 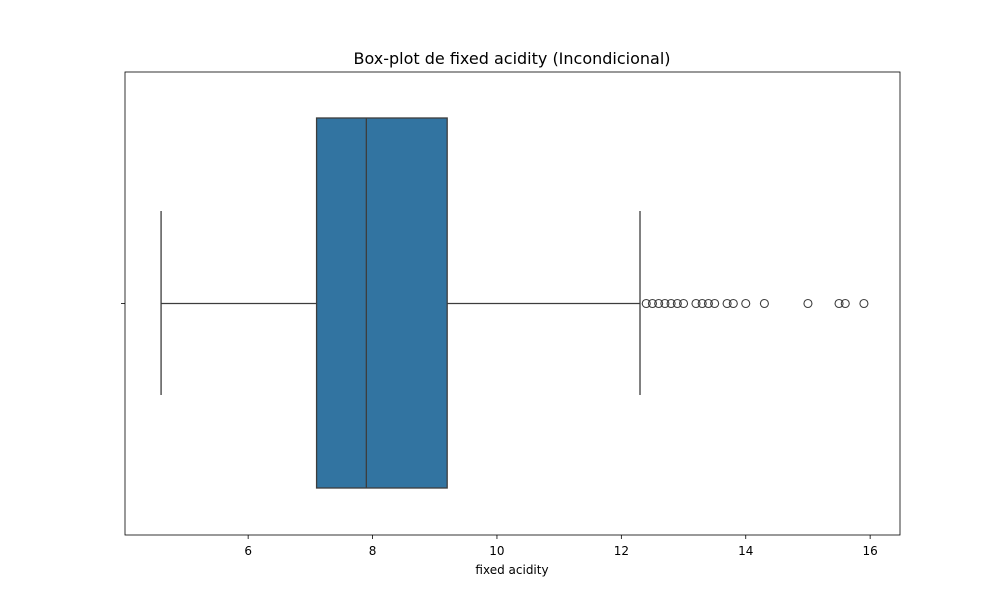 I want to click on x-axis-tick-label: 12, so click(x=621, y=551).